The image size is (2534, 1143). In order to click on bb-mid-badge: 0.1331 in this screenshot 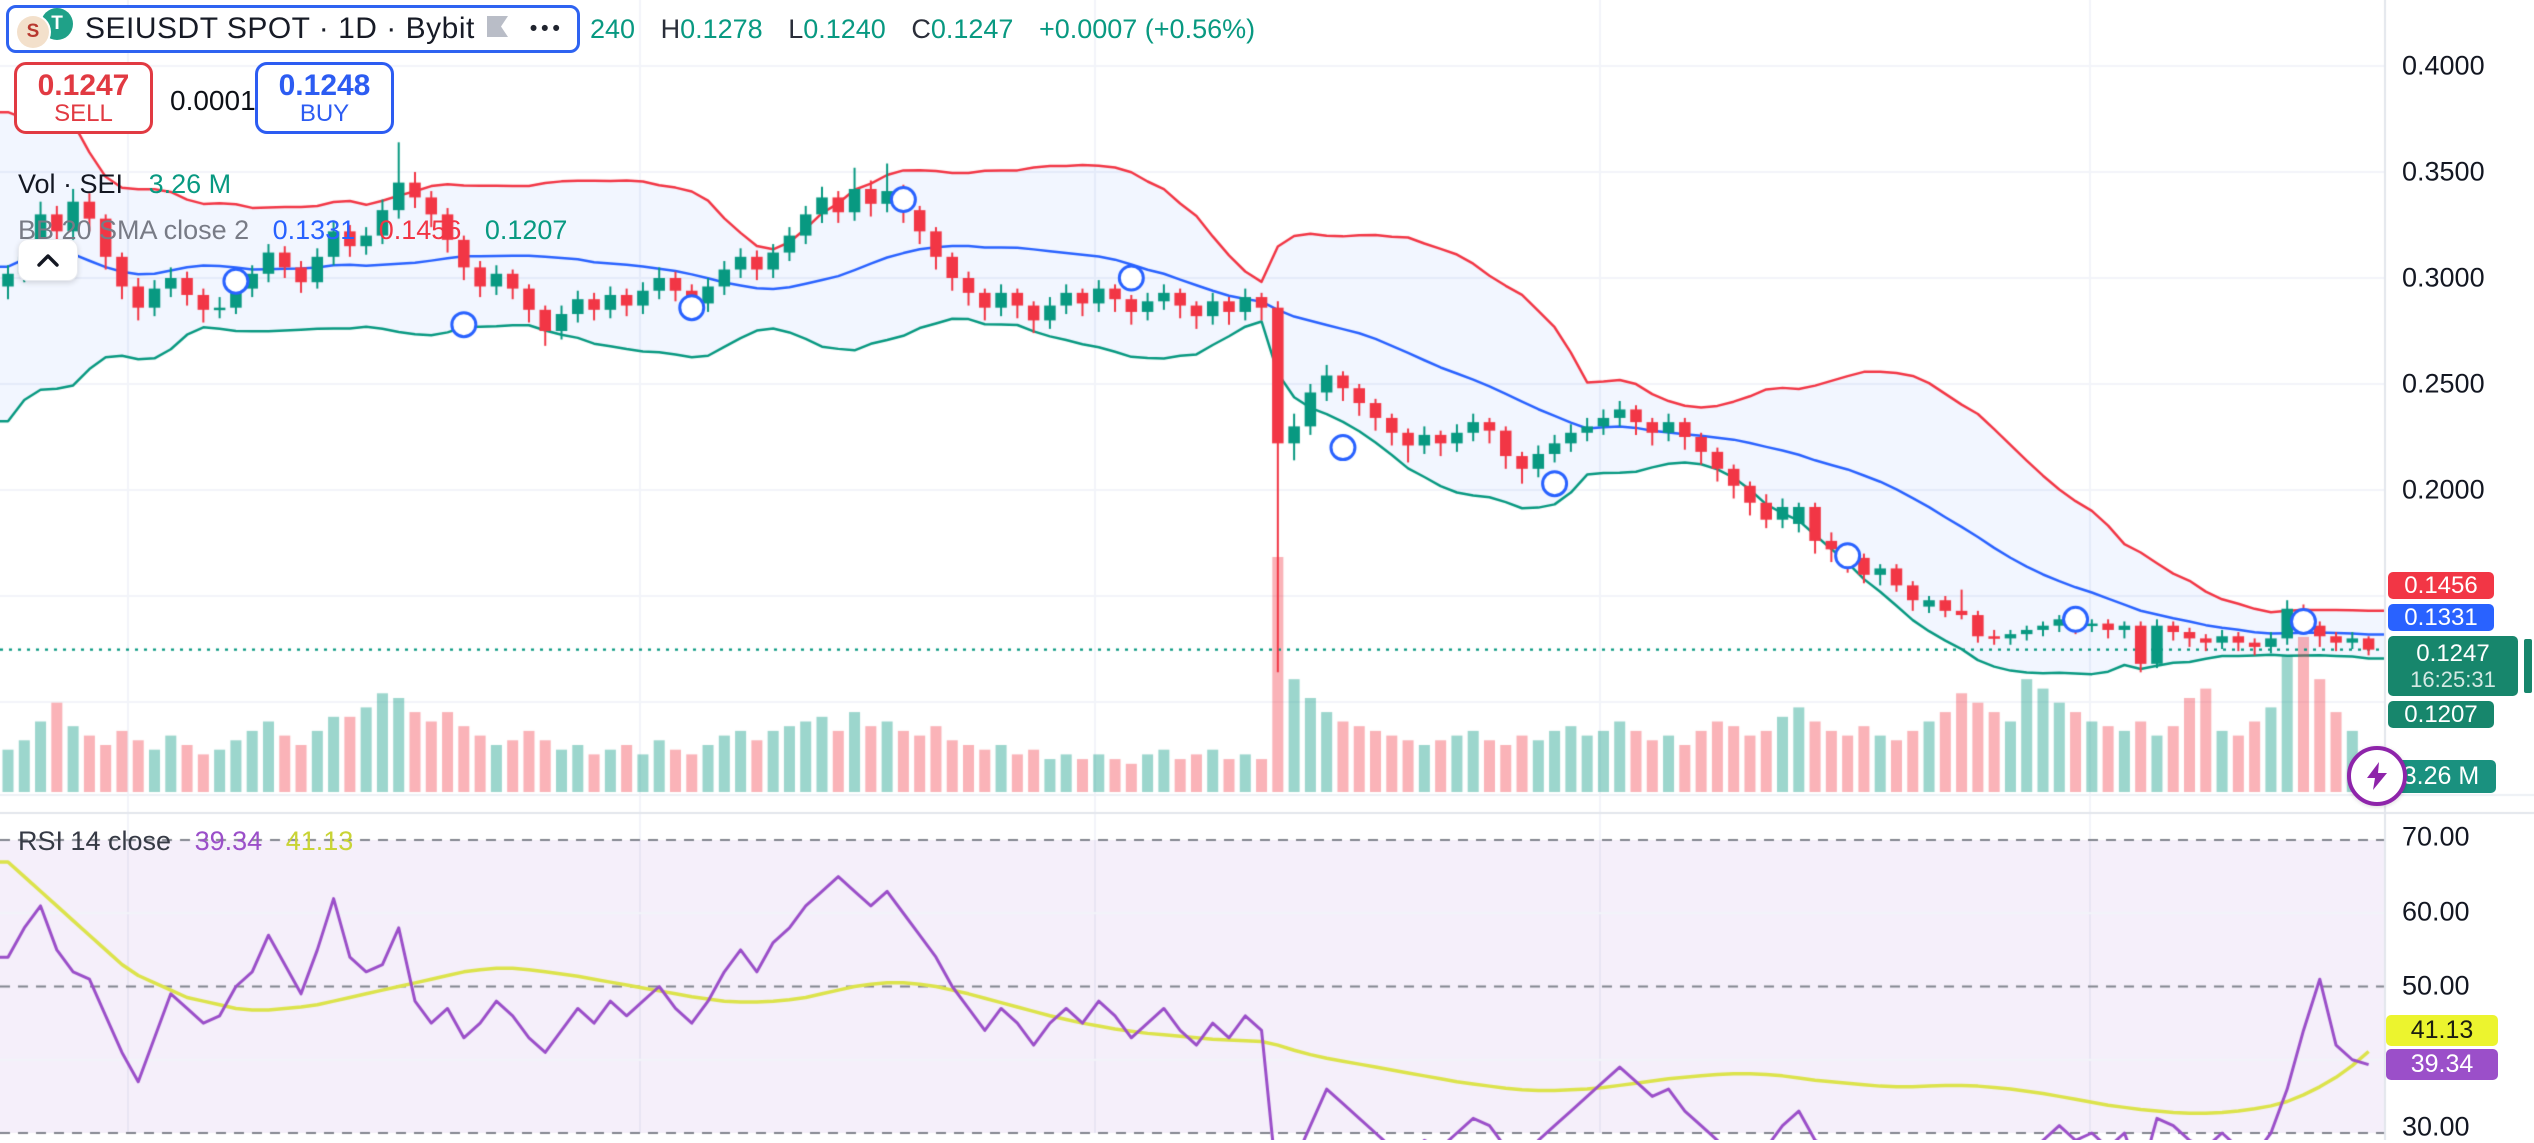, I will do `click(2441, 617)`.